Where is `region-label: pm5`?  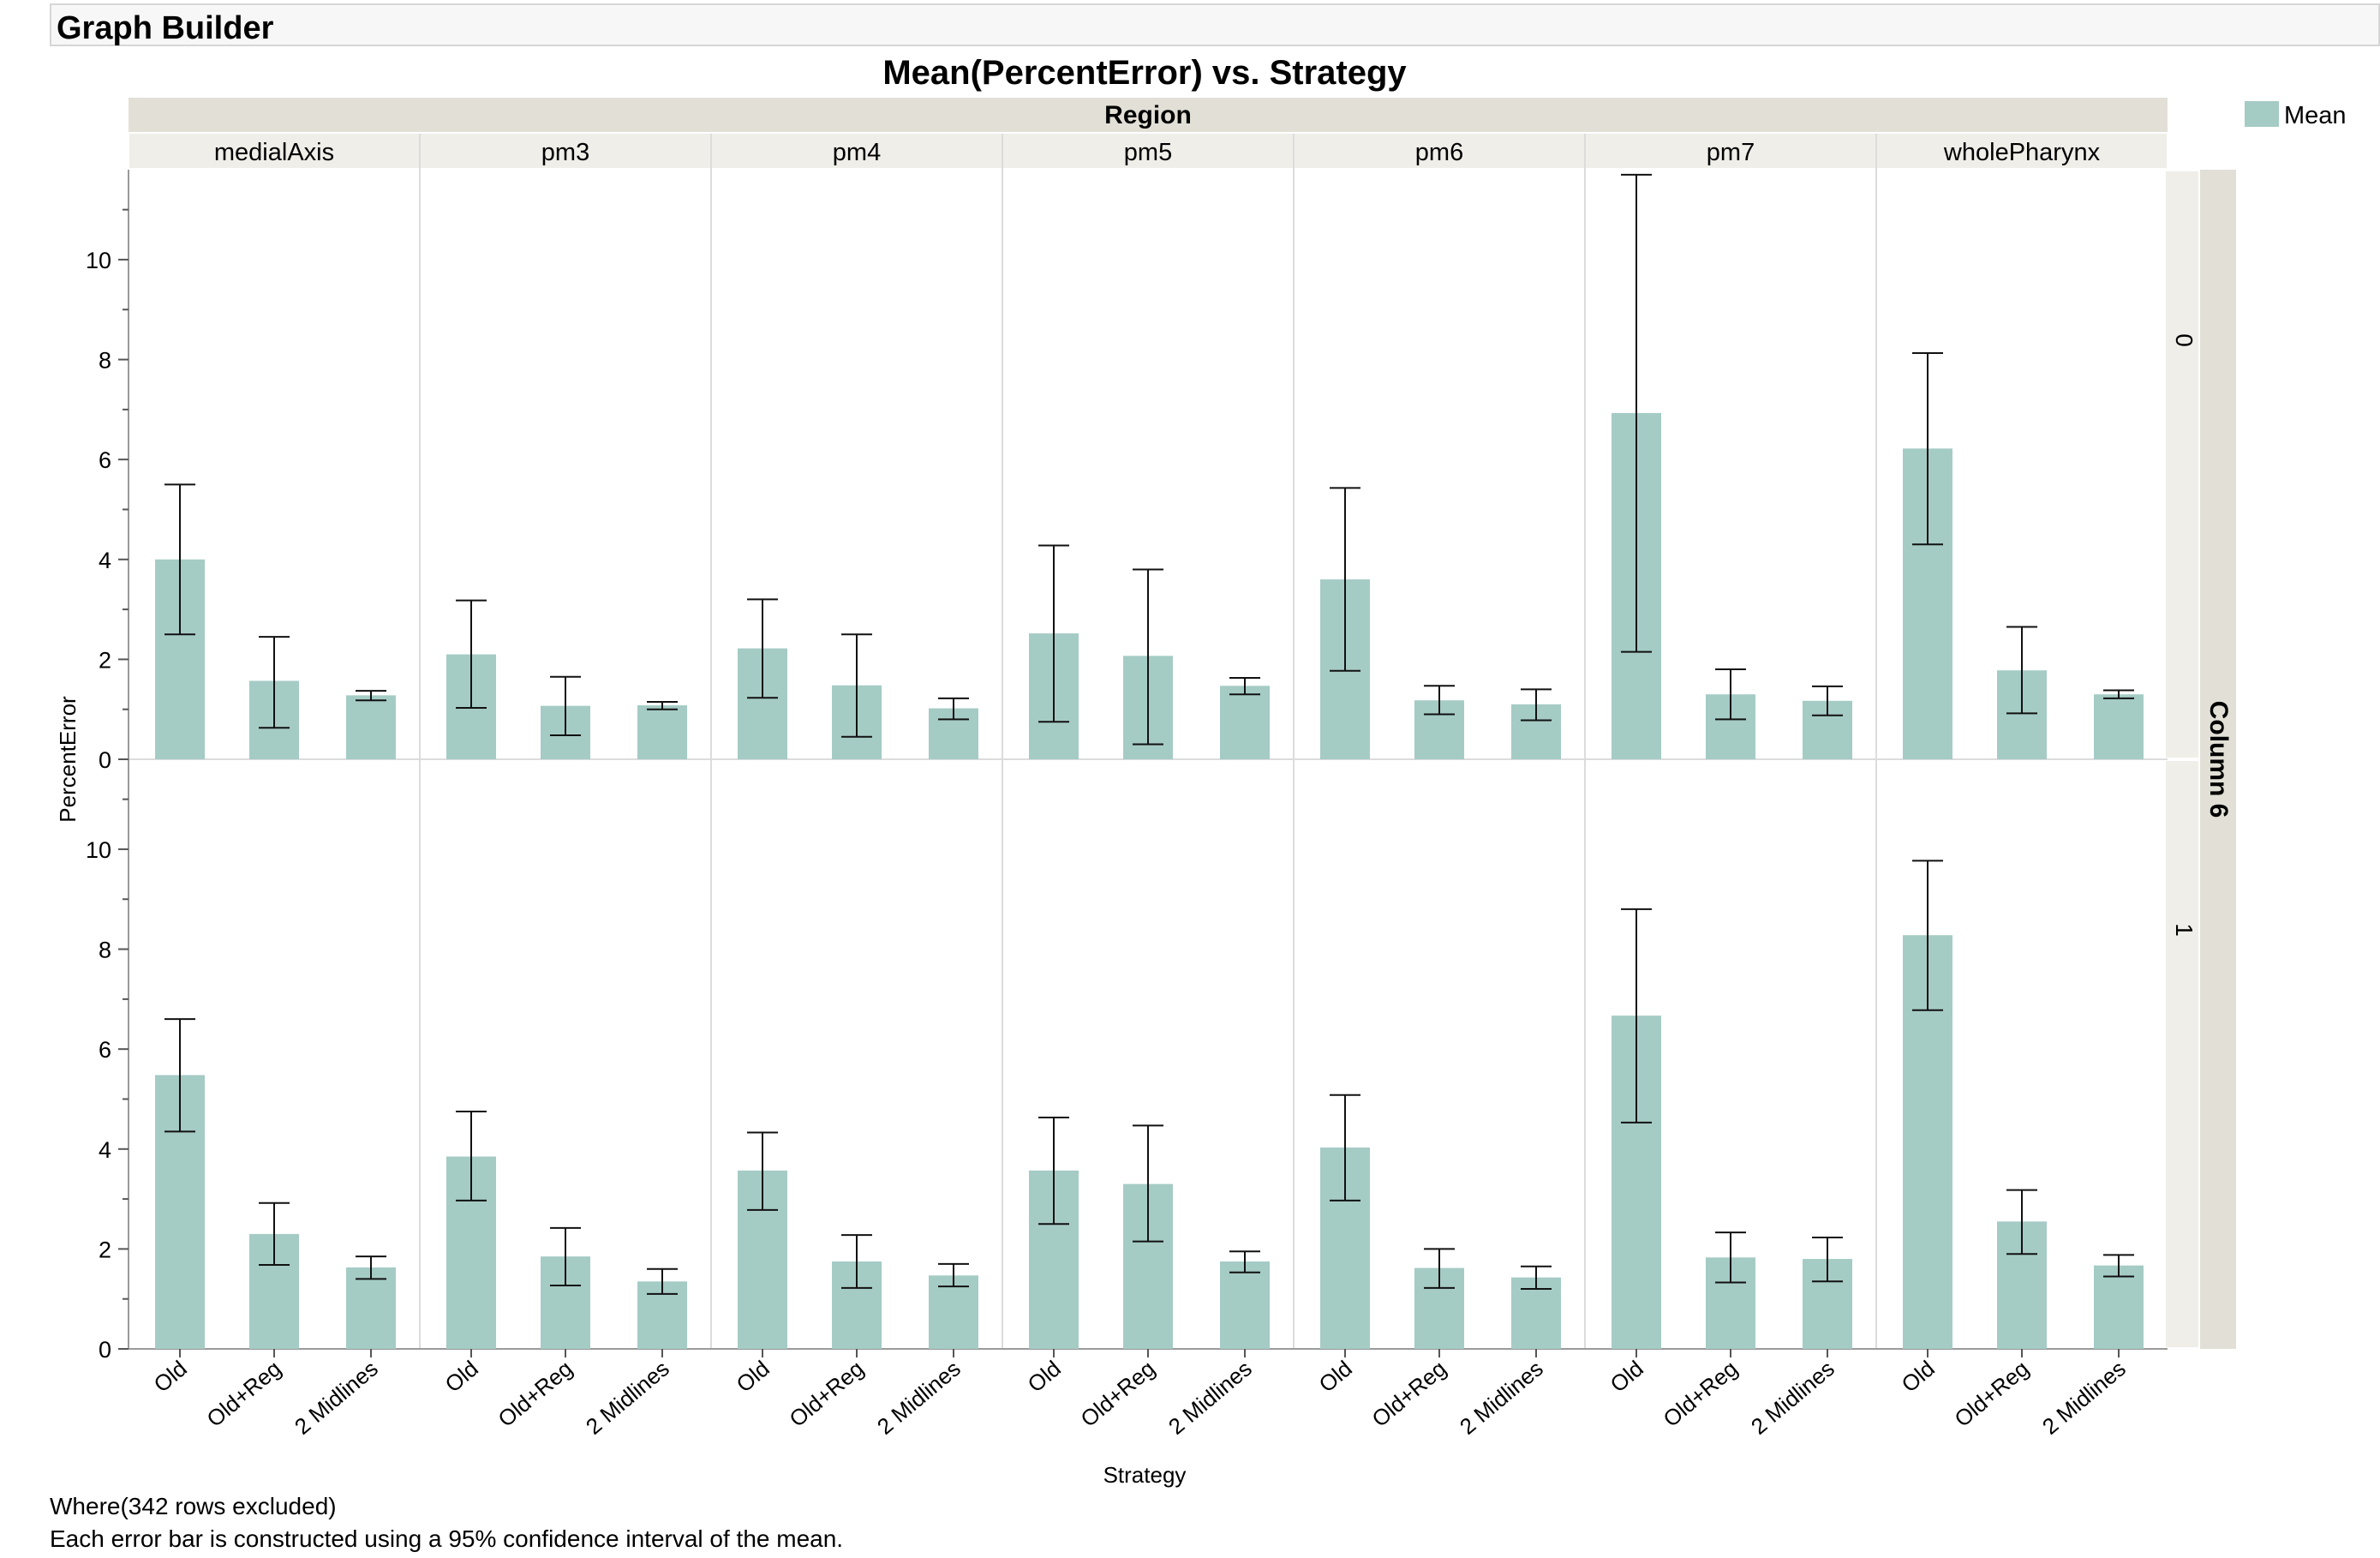 region-label: pm5 is located at coordinates (1148, 152).